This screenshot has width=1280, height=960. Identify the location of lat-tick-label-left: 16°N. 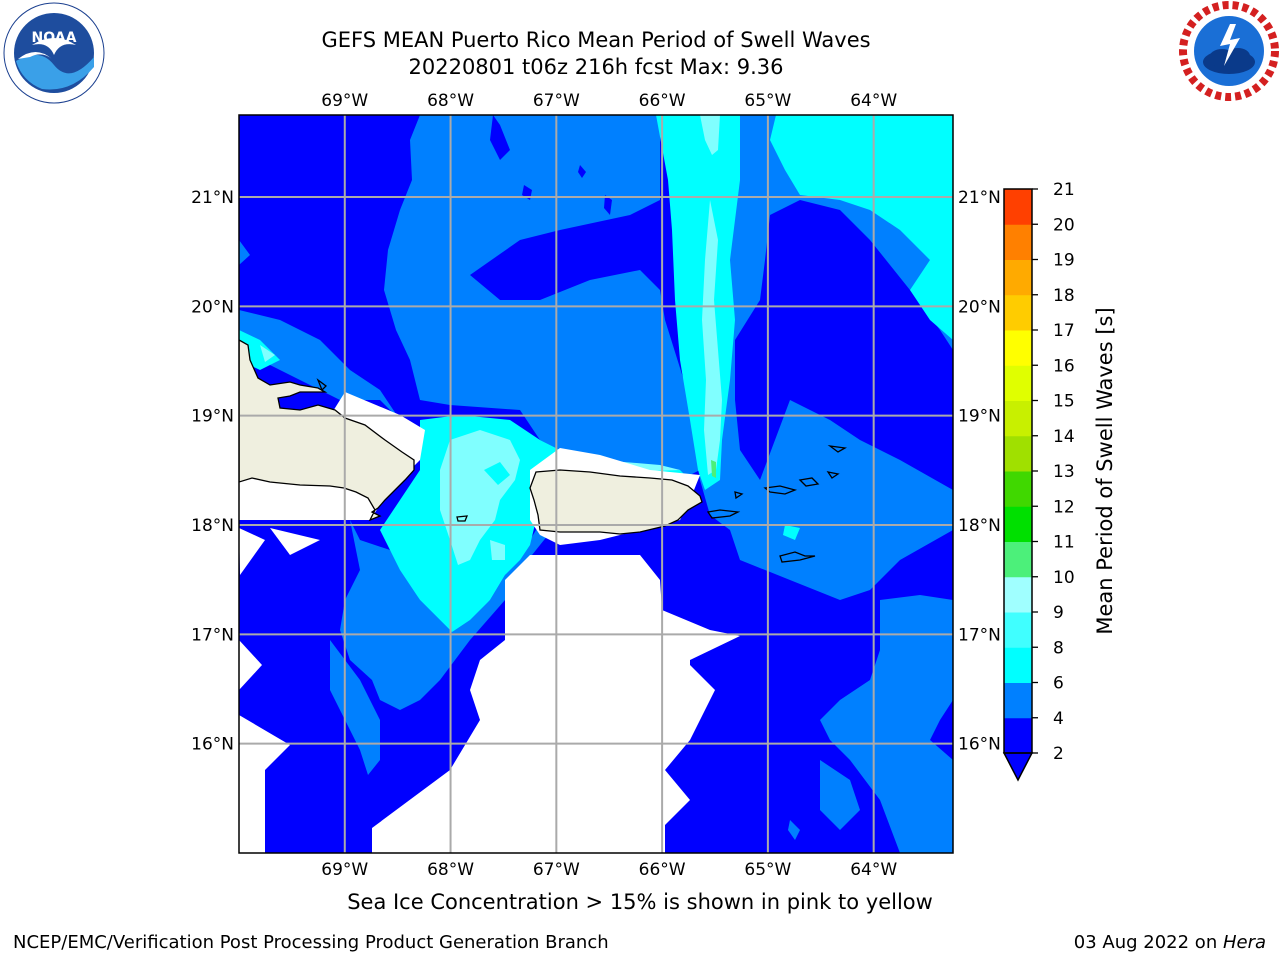
(212, 745).